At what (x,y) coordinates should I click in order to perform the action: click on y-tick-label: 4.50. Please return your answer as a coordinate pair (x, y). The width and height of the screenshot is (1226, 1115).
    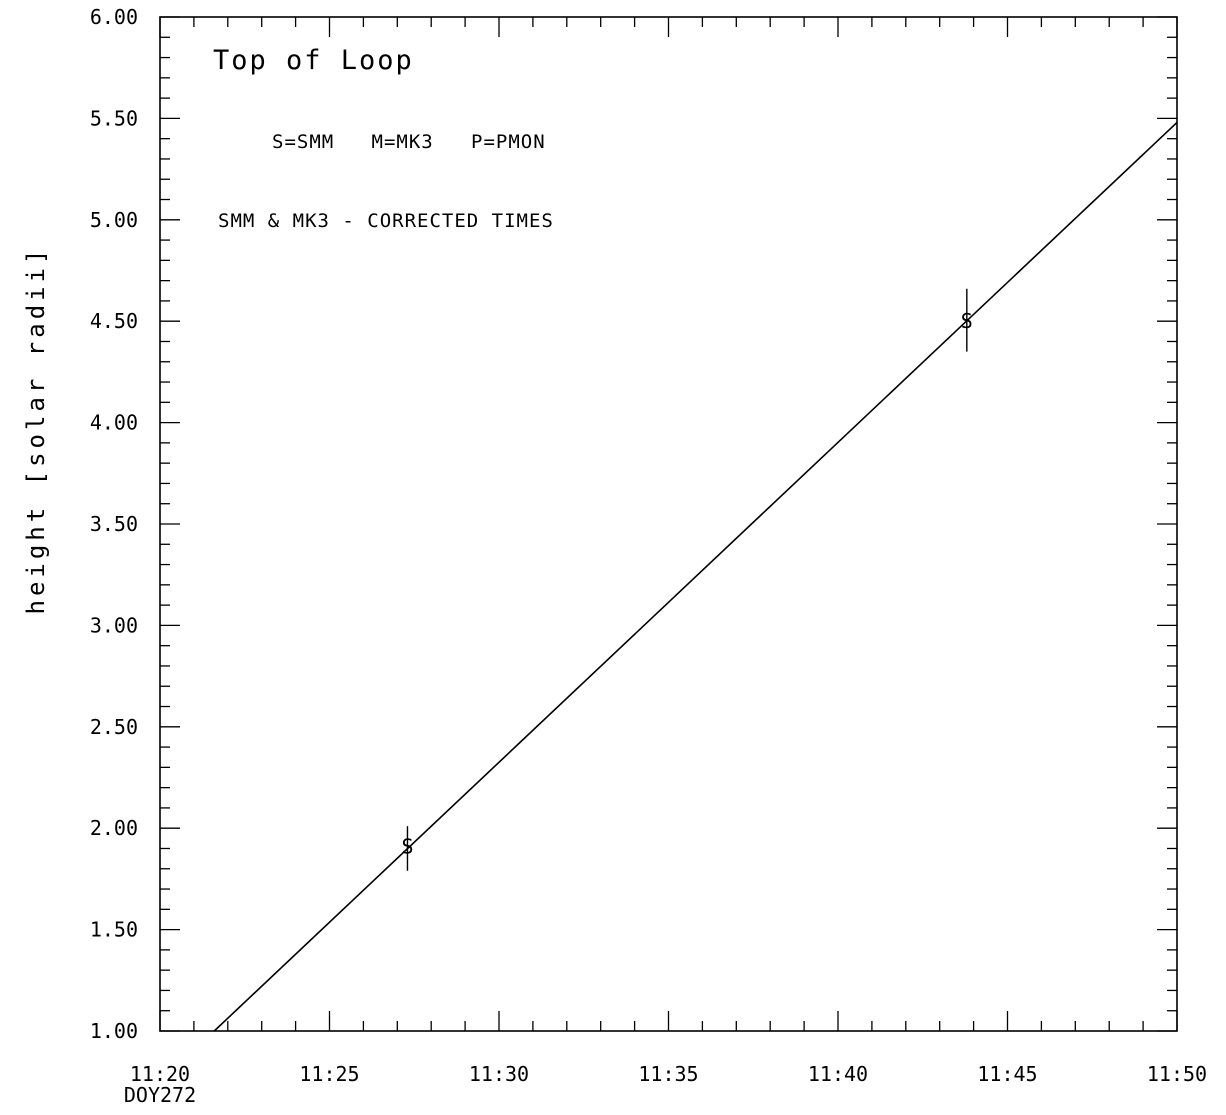
    Looking at the image, I should click on (114, 321).